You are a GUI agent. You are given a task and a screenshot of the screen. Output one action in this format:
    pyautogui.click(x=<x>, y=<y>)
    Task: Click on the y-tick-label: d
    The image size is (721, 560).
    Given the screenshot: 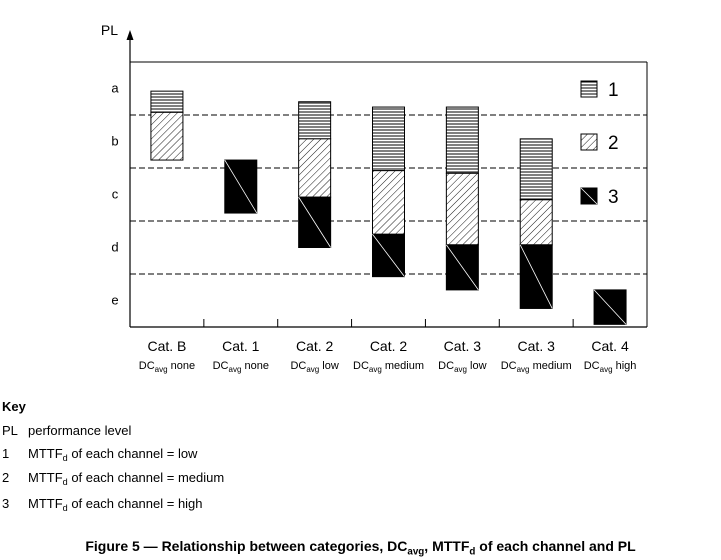 What is the action you would take?
    pyautogui.click(x=114, y=247)
    